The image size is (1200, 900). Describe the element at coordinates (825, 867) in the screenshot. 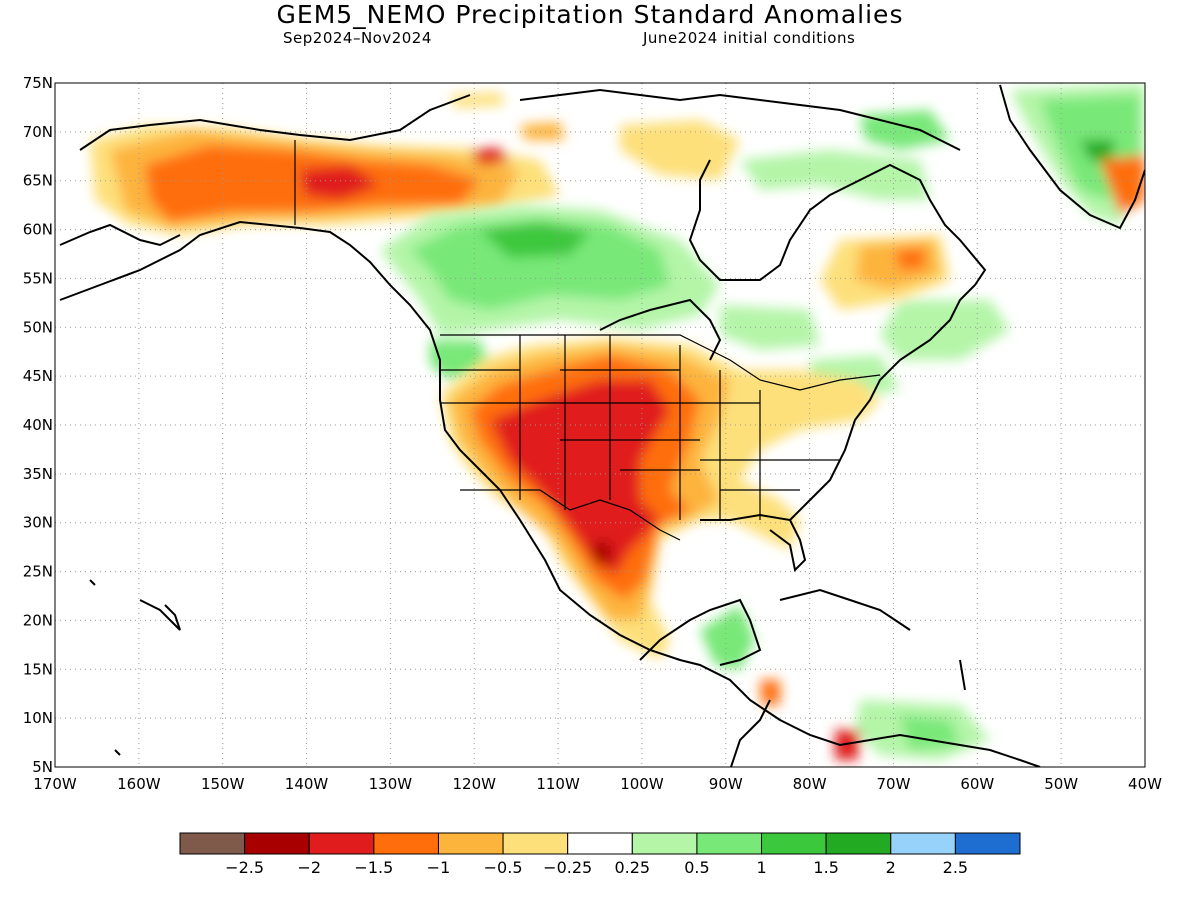

I see `colorbar-label: 1.5` at that location.